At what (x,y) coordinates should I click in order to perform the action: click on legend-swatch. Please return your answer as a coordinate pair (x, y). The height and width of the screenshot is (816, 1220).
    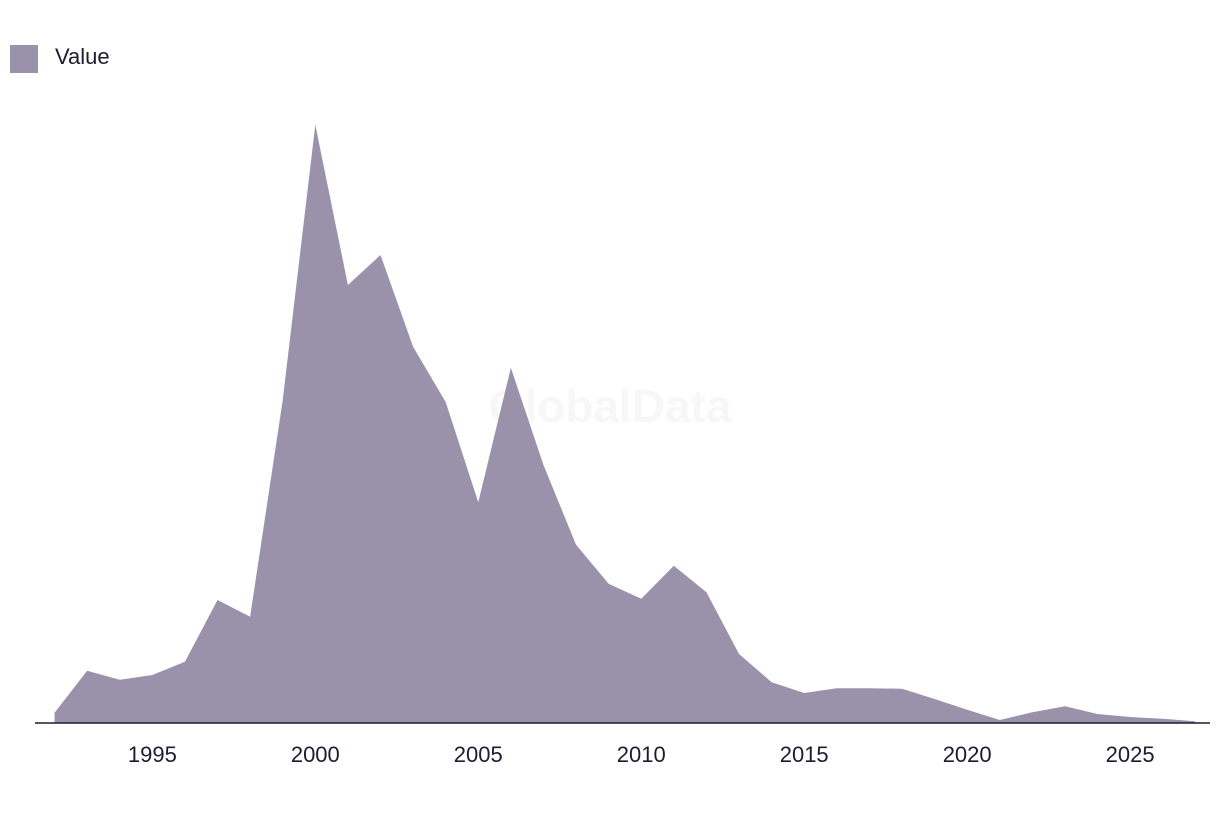
    Looking at the image, I should click on (24, 59).